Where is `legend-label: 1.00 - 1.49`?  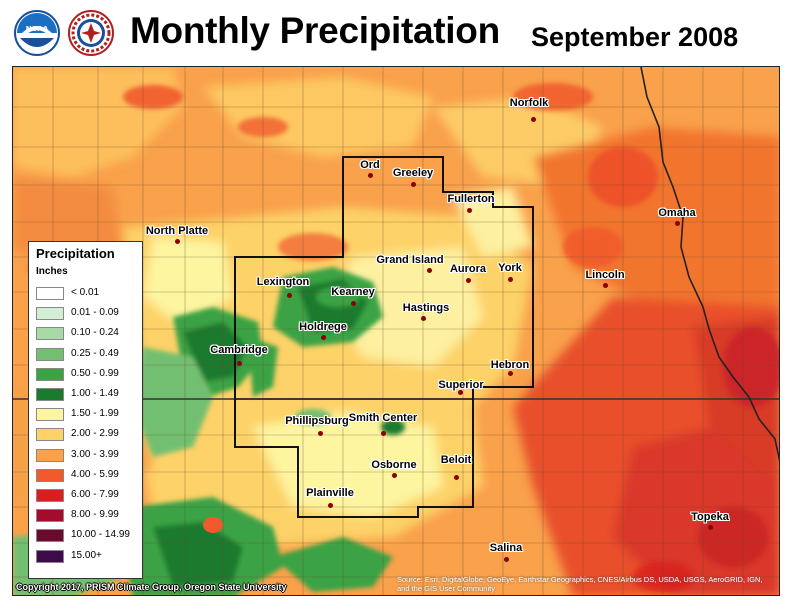 legend-label: 1.00 - 1.49 is located at coordinates (95, 393).